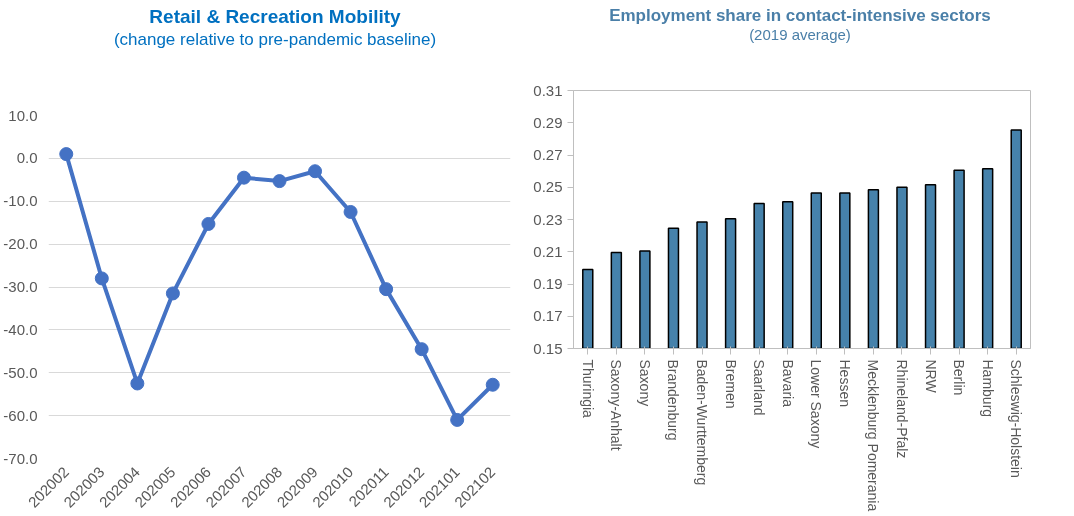 This screenshot has height=516, width=1074. What do you see at coordinates (873, 435) in the screenshot?
I see `x-tick-label: Mecklenburg Pomerania` at bounding box center [873, 435].